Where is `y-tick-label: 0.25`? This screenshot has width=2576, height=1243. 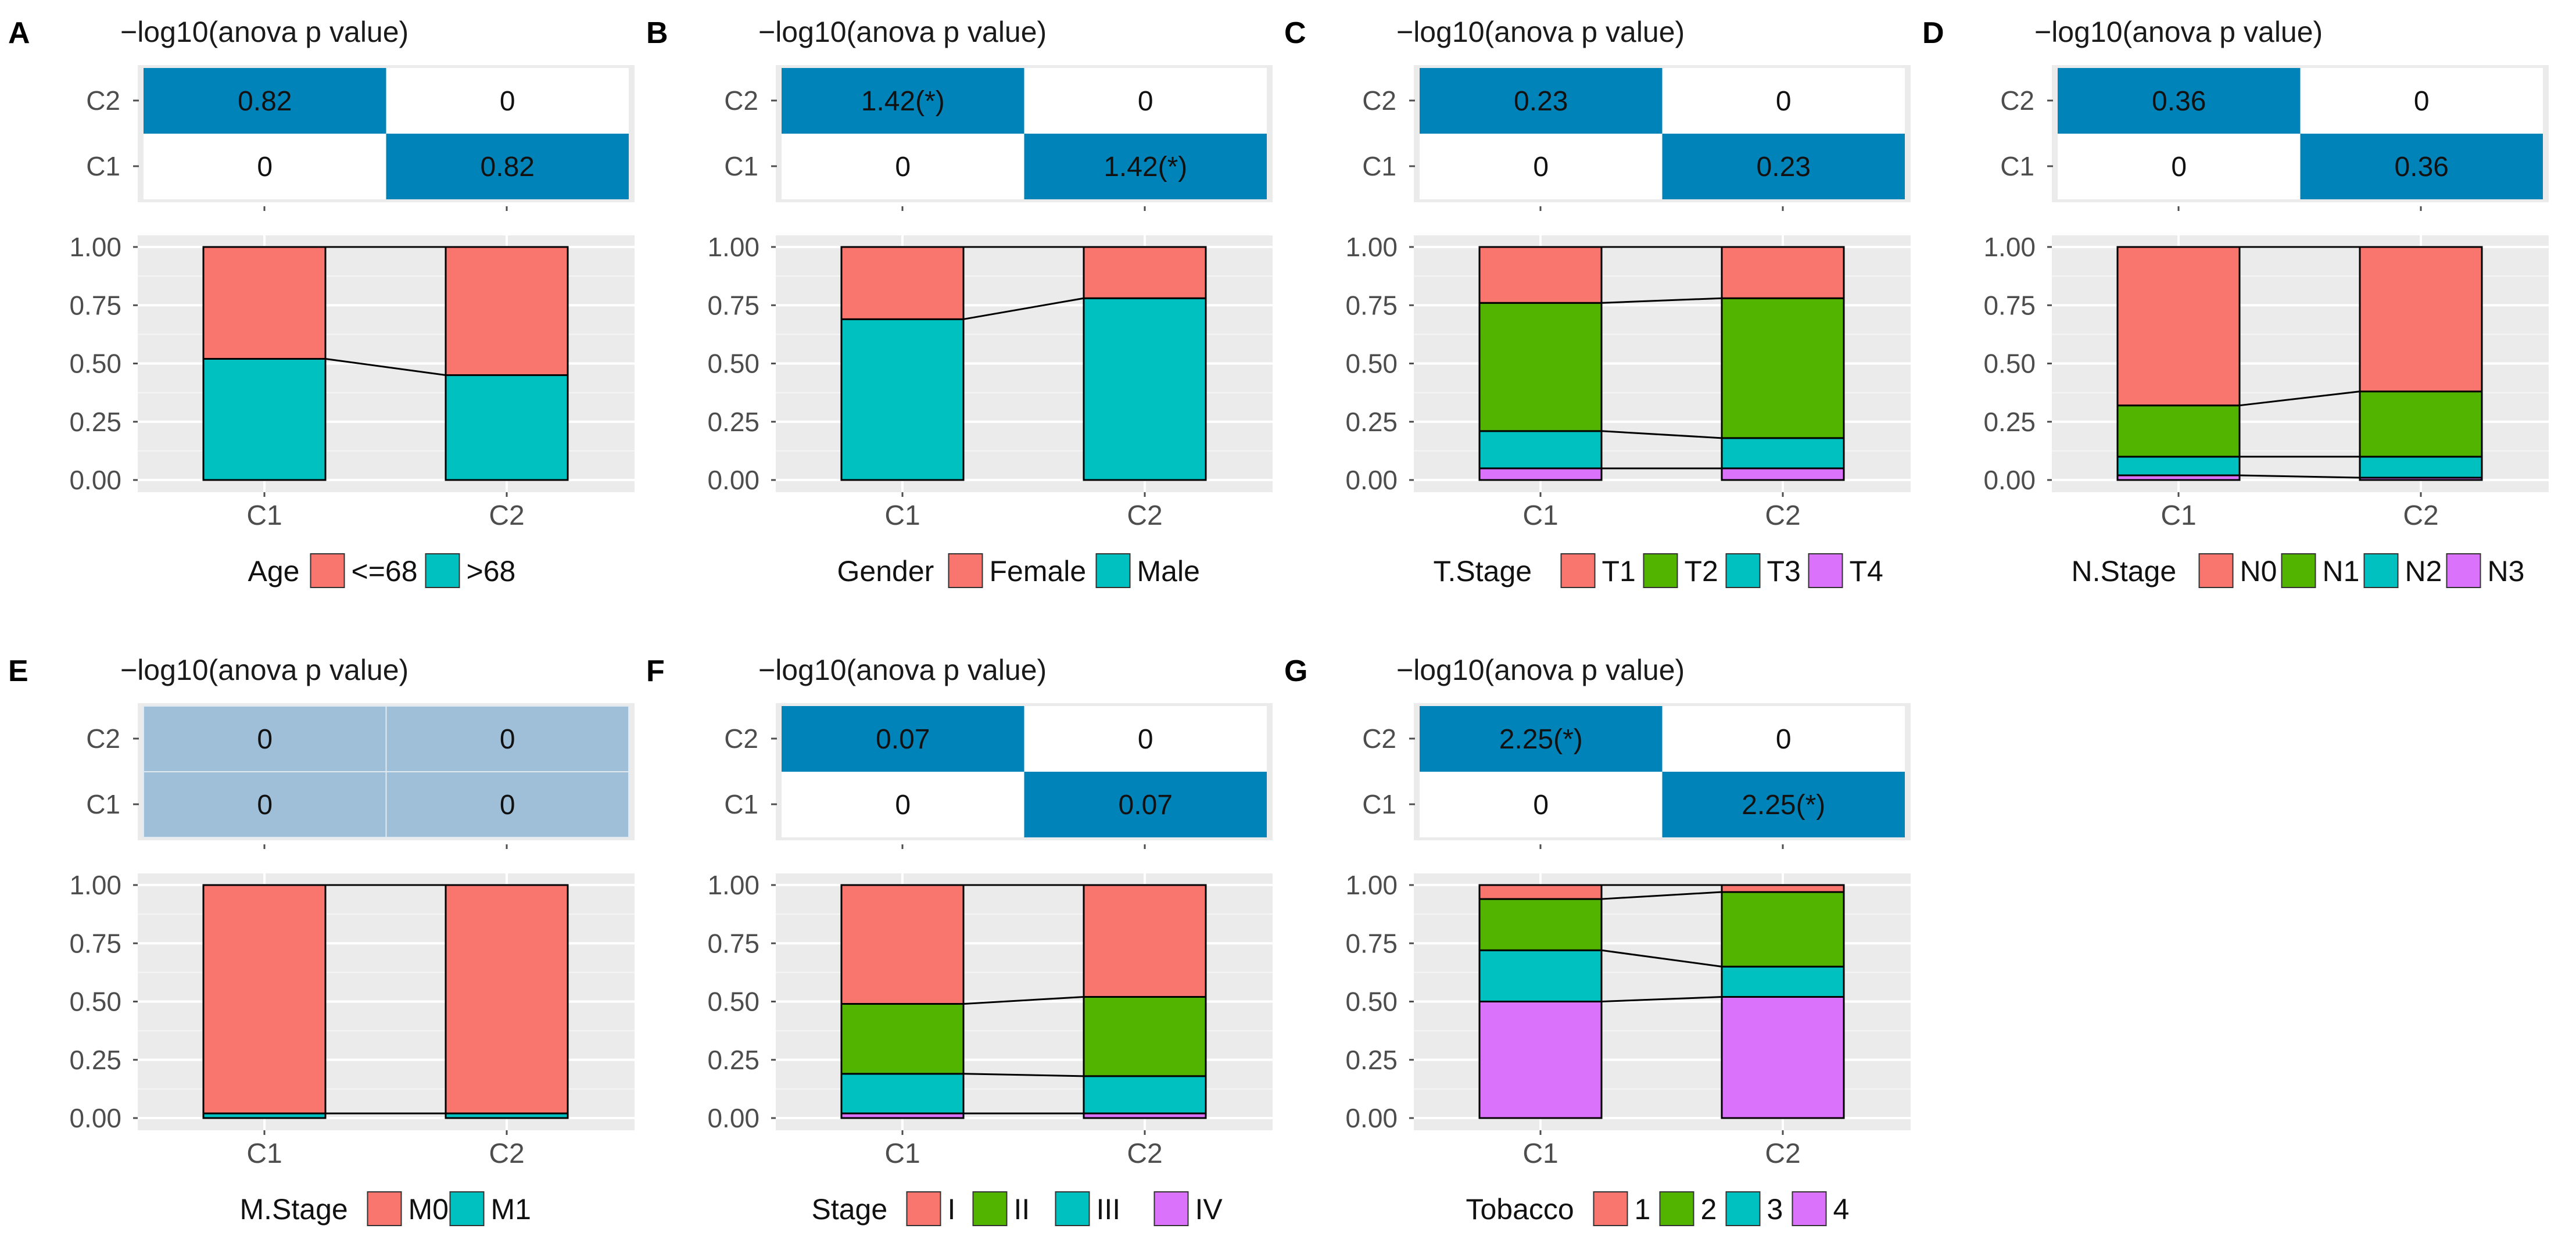
y-tick-label: 0.25 is located at coordinates (1371, 422).